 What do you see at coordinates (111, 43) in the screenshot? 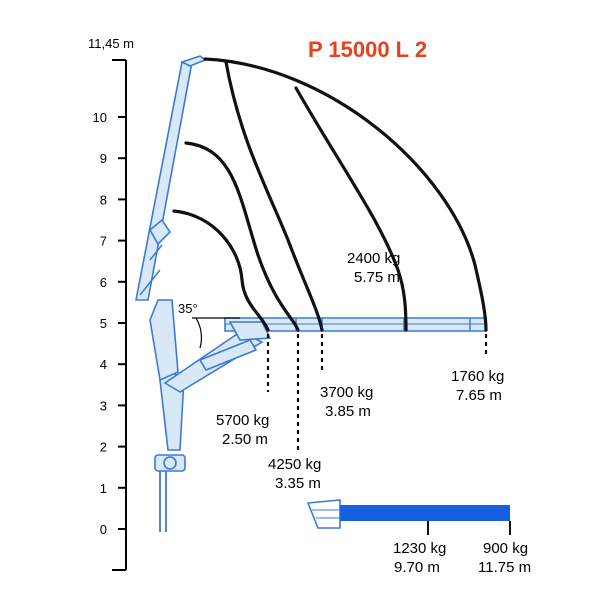
I see `axis-max-label: 11,45 m` at bounding box center [111, 43].